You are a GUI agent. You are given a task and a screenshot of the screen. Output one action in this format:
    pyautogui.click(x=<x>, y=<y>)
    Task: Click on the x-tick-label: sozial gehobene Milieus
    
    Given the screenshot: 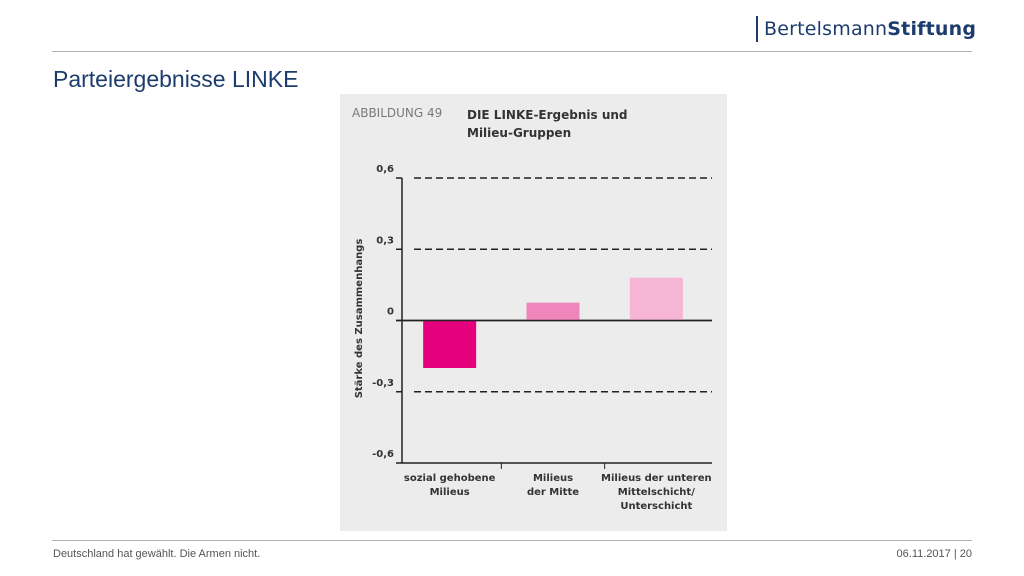 What is the action you would take?
    pyautogui.click(x=450, y=485)
    